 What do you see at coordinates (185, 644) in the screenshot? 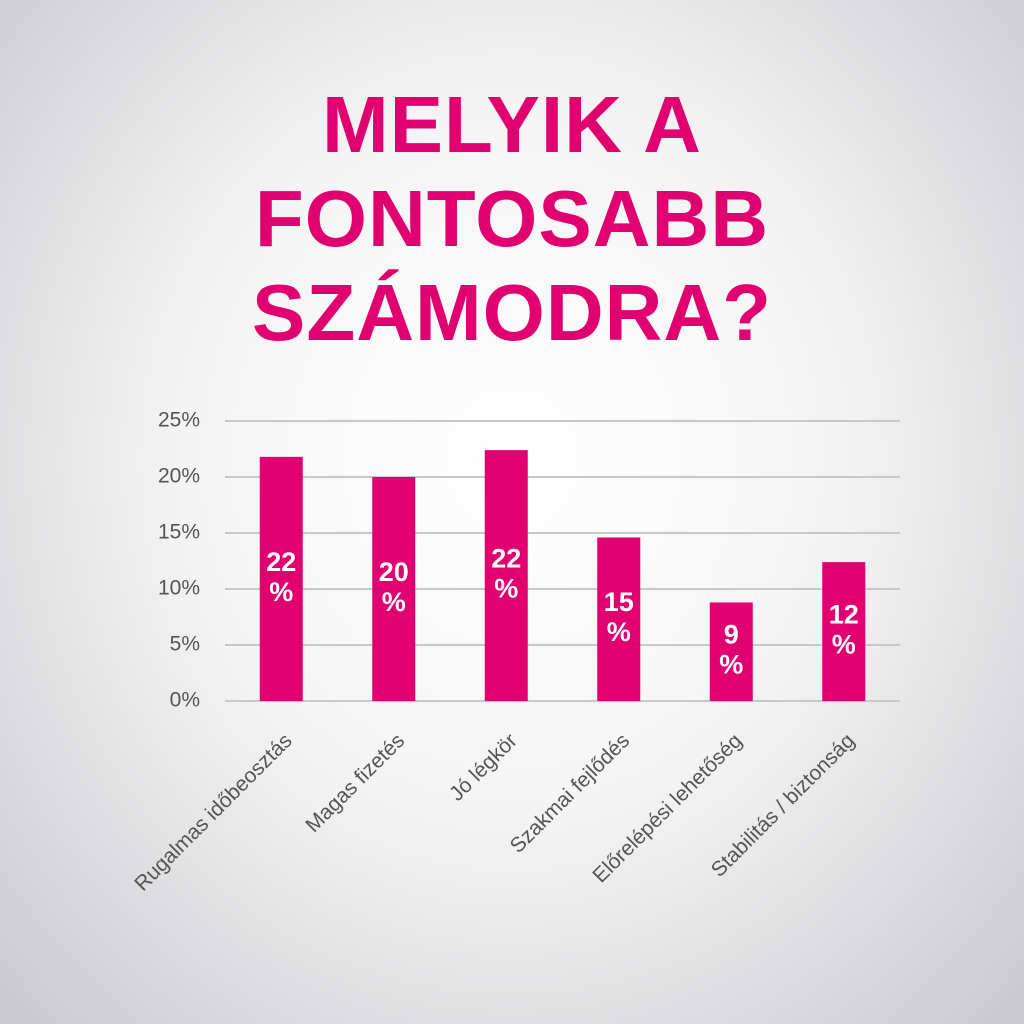
I see `y-tick-label: 5%` at bounding box center [185, 644].